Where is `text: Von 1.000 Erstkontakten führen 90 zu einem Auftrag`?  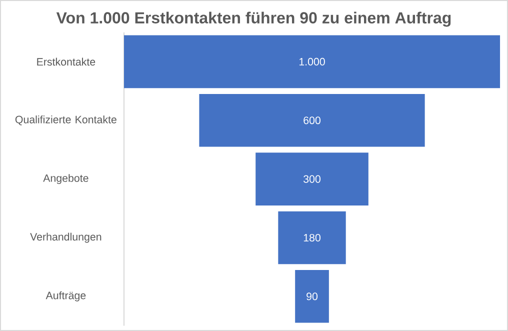 text: Von 1.000 Erstkontakten führen 90 zu einem Auftrag is located at coordinates (253, 19).